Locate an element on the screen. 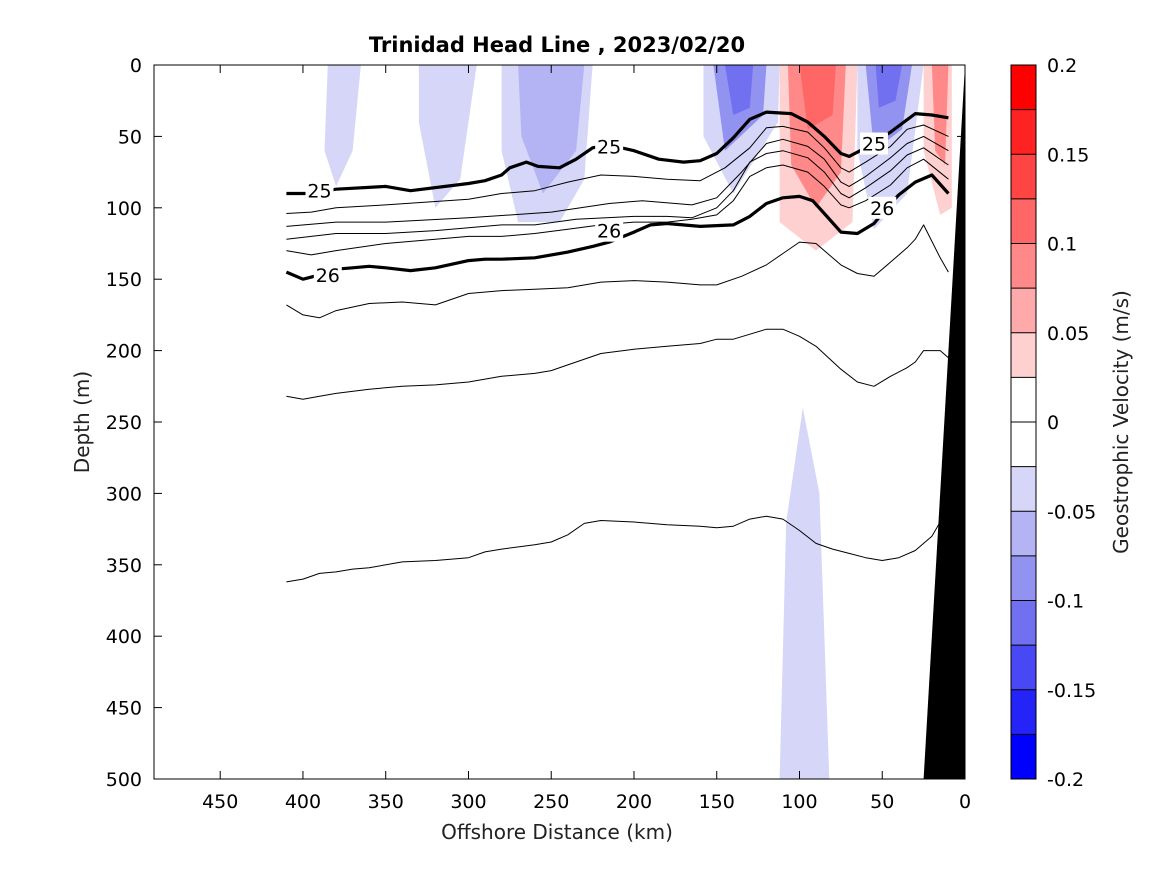 The image size is (1167, 875). y-tick-label: 450 is located at coordinates (124, 709).